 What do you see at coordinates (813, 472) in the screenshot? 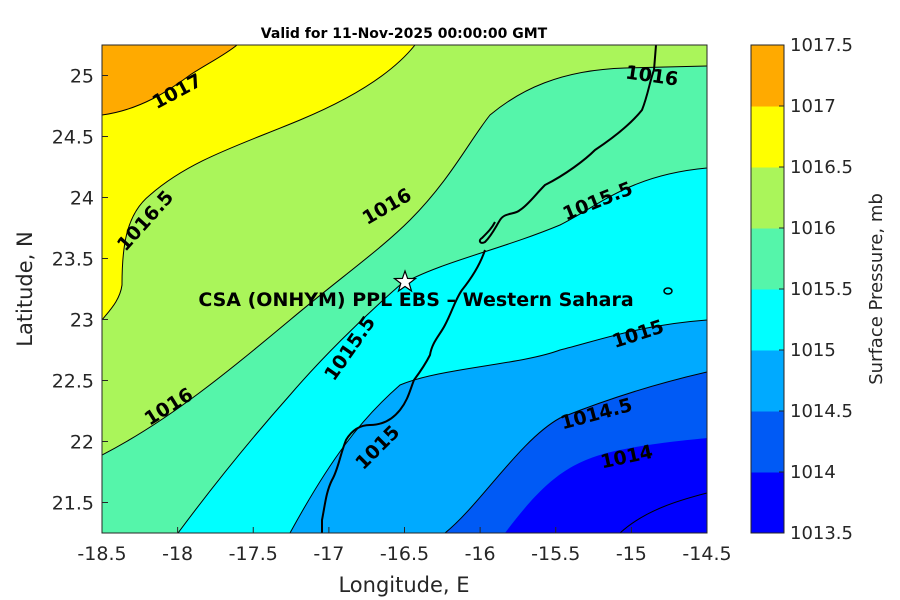
I see `colorbar-tick-label: 1014` at bounding box center [813, 472].